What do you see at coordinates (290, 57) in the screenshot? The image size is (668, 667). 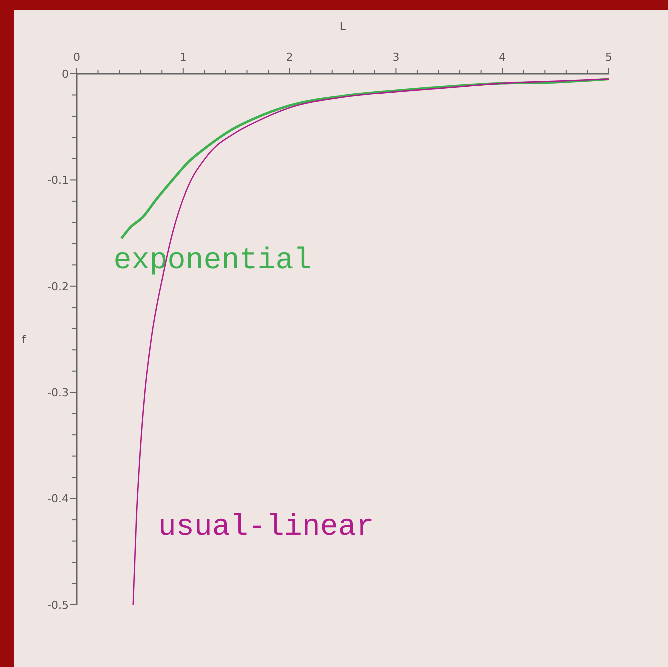 I see `x-tick-label: 2` at bounding box center [290, 57].